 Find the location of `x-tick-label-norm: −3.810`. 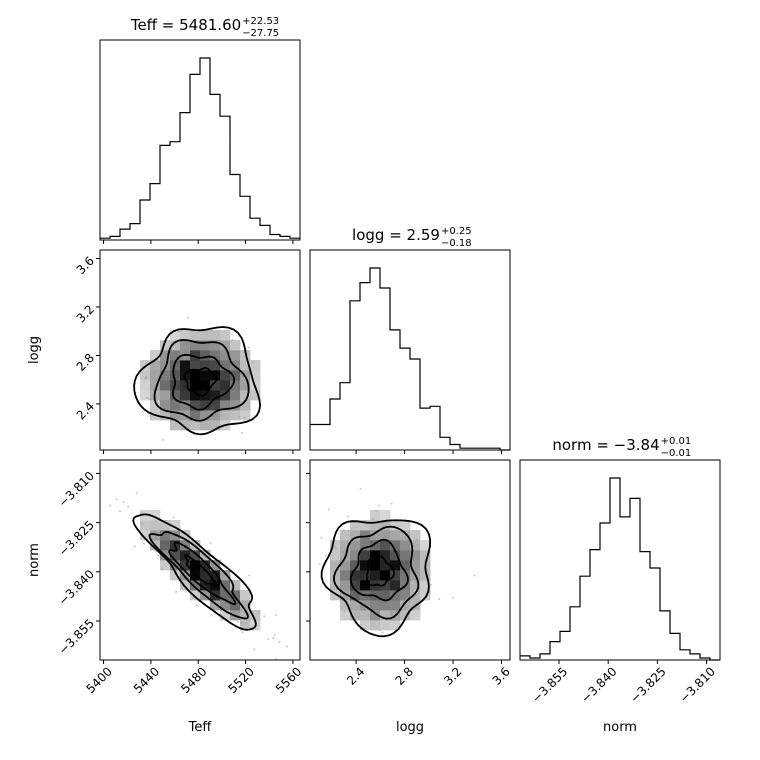

x-tick-label-norm: −3.810 is located at coordinates (697, 684).